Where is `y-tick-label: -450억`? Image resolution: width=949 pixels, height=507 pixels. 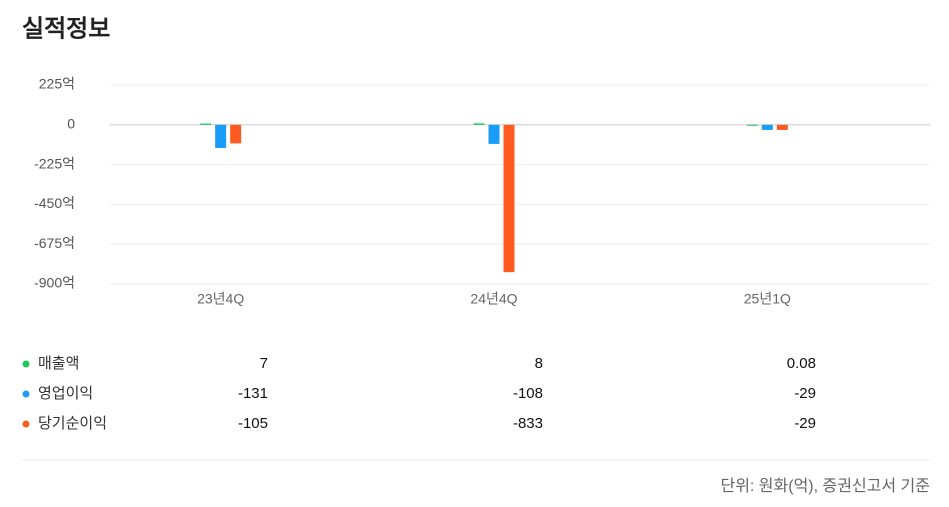 y-tick-label: -450억 is located at coordinates (54, 203).